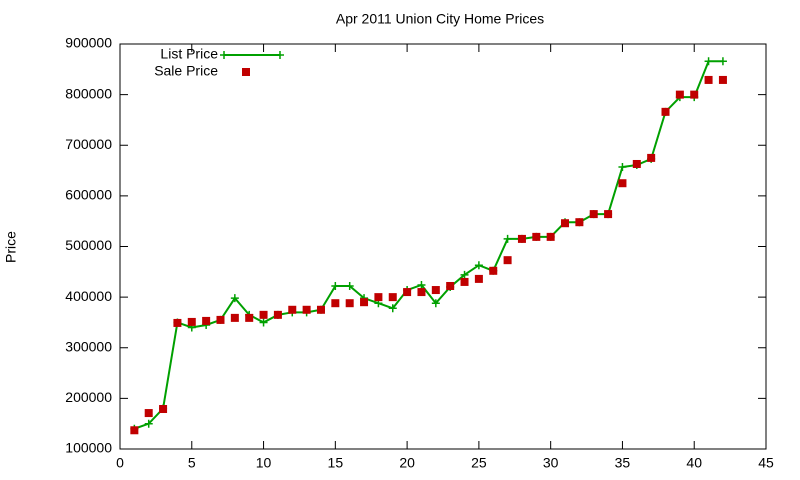  Describe the element at coordinates (264, 463) in the screenshot. I see `x-tick-label: 10` at that location.